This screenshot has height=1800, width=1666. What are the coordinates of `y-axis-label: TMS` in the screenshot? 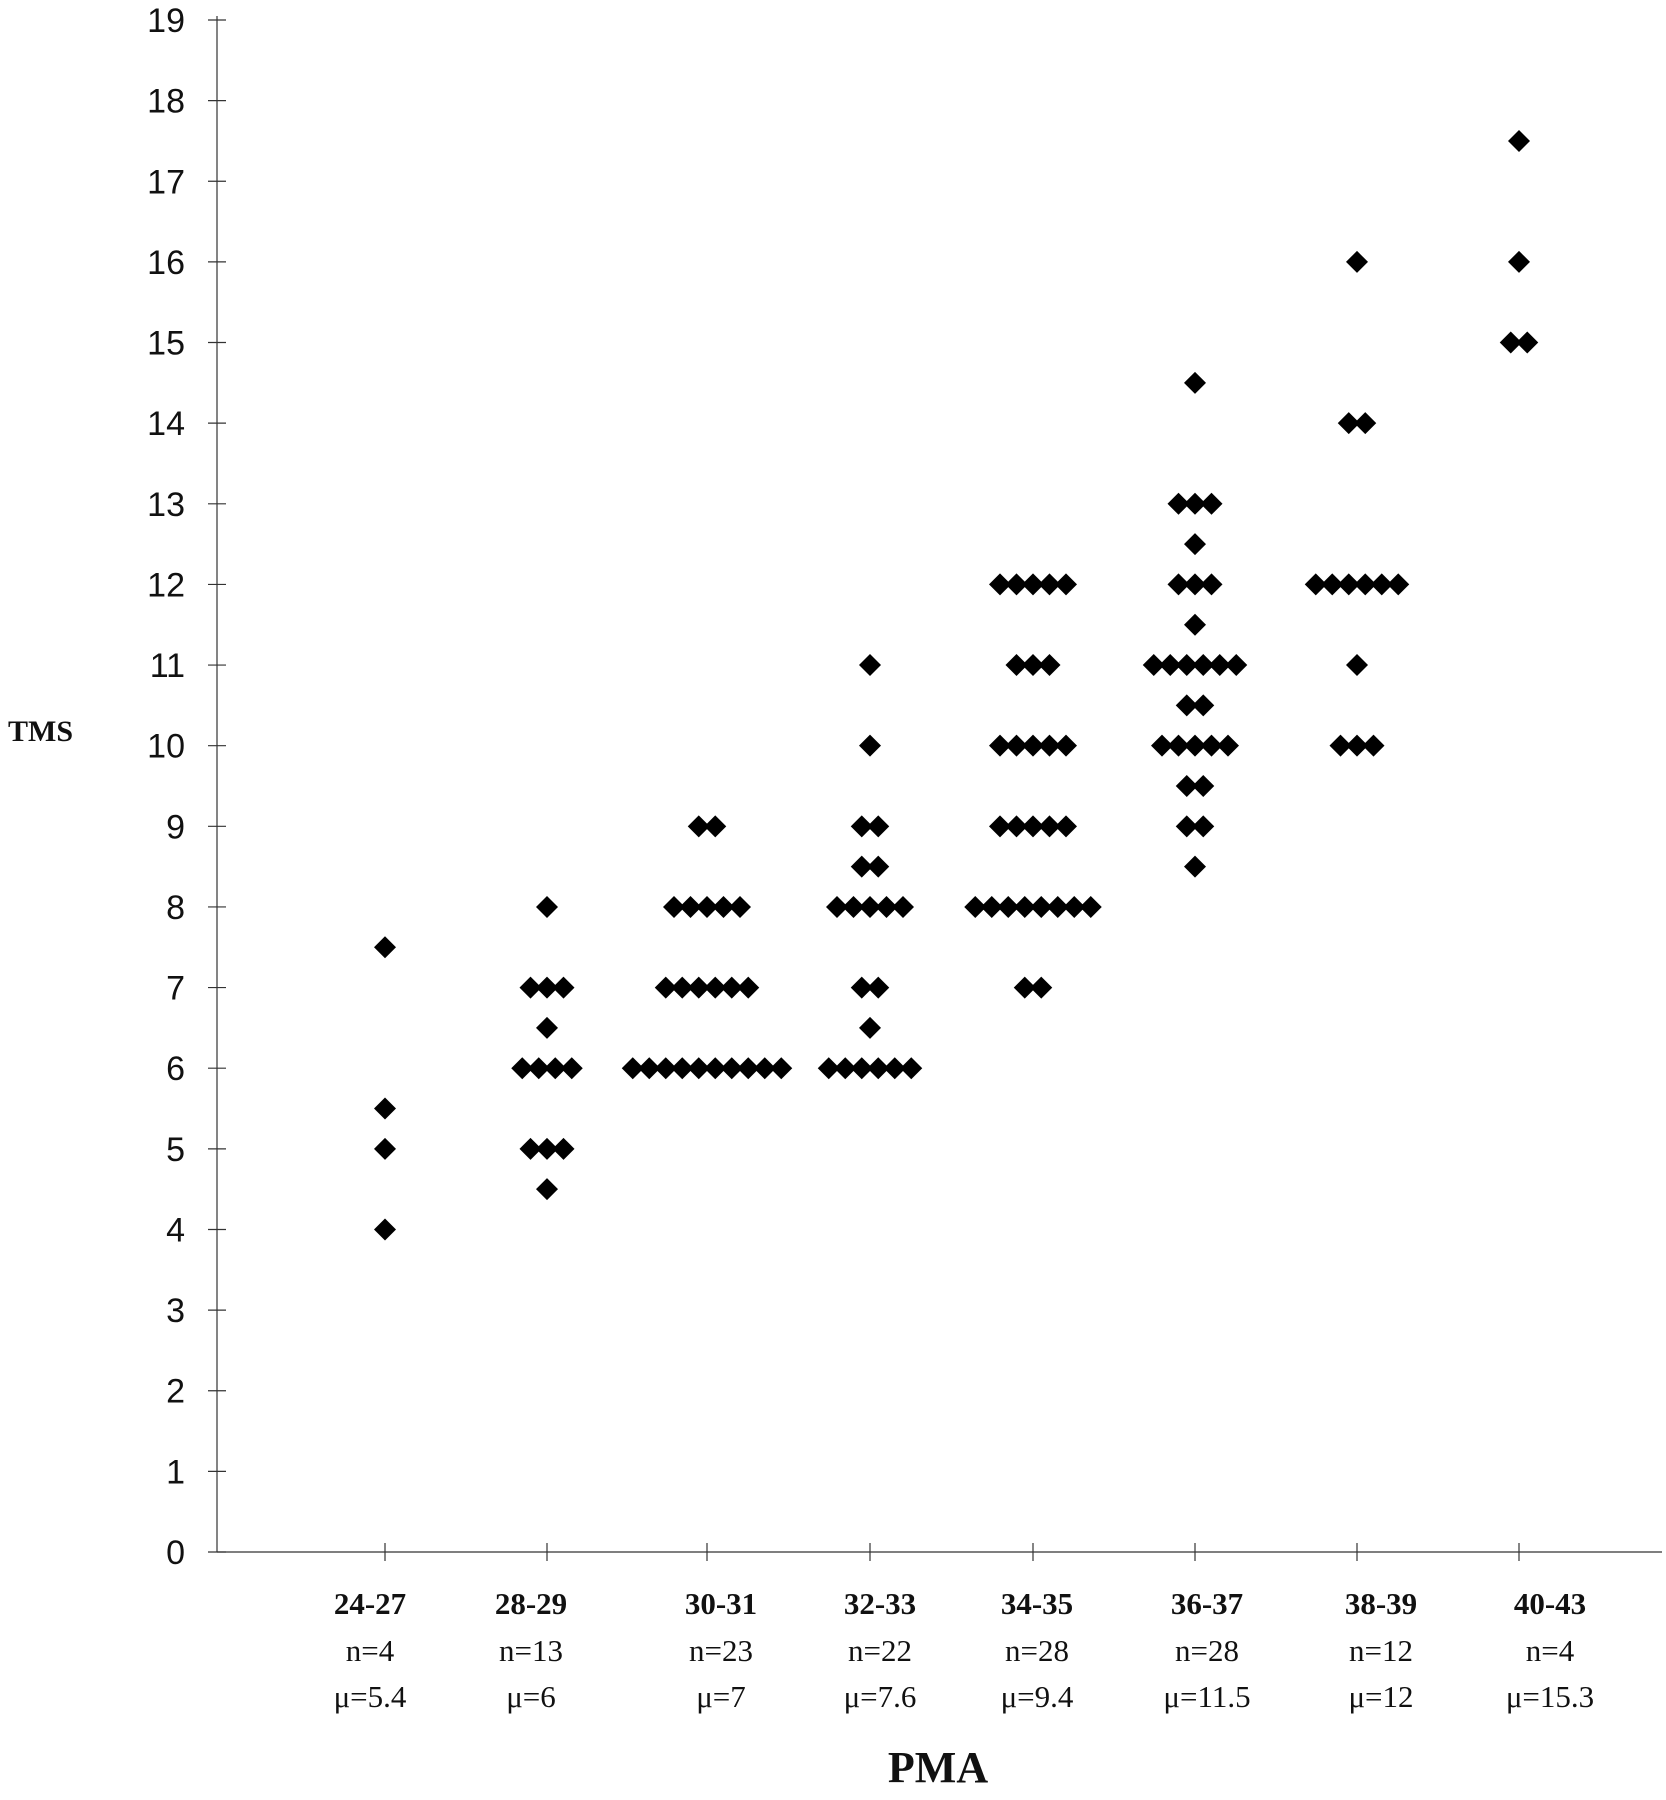 It's located at (40, 731).